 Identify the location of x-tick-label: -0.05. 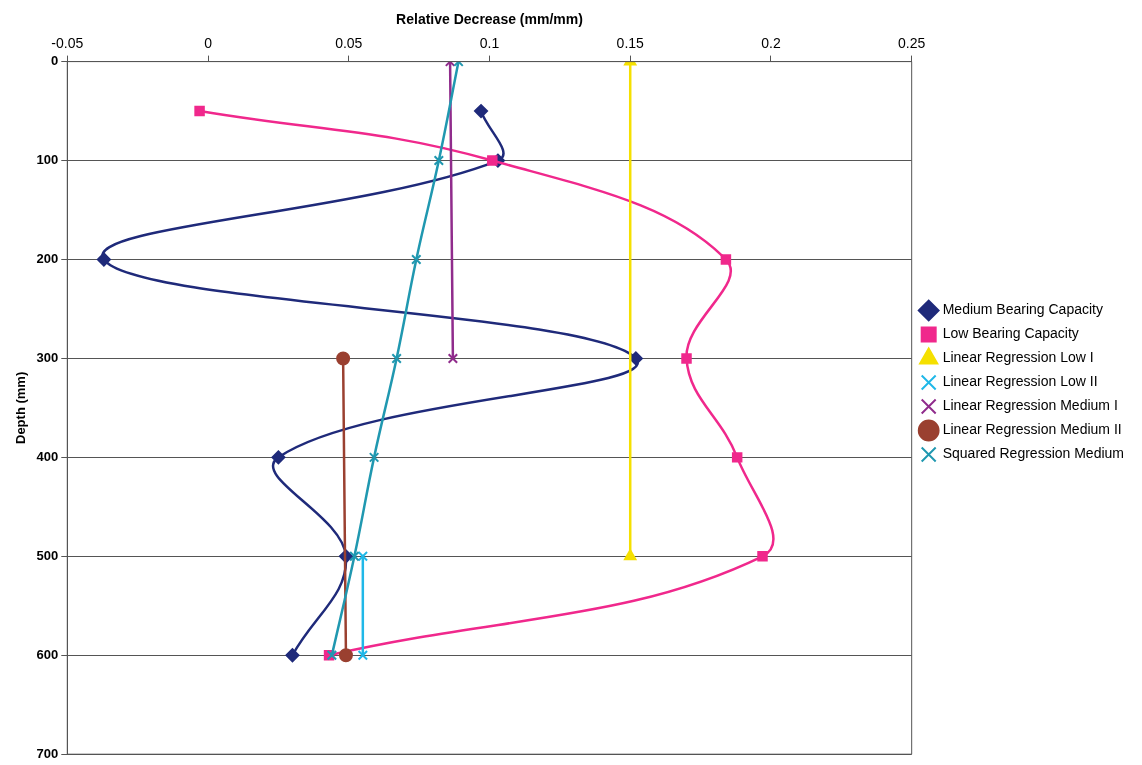
(67, 43).